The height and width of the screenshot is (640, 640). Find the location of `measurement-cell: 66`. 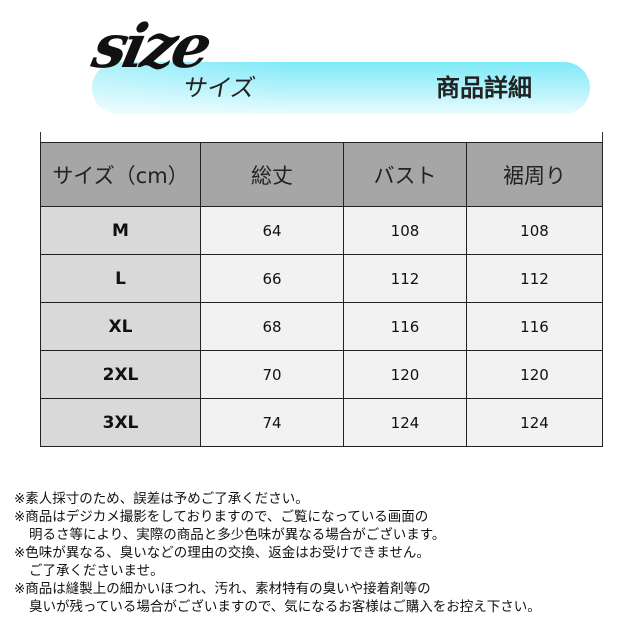

measurement-cell: 66 is located at coordinates (272, 278).